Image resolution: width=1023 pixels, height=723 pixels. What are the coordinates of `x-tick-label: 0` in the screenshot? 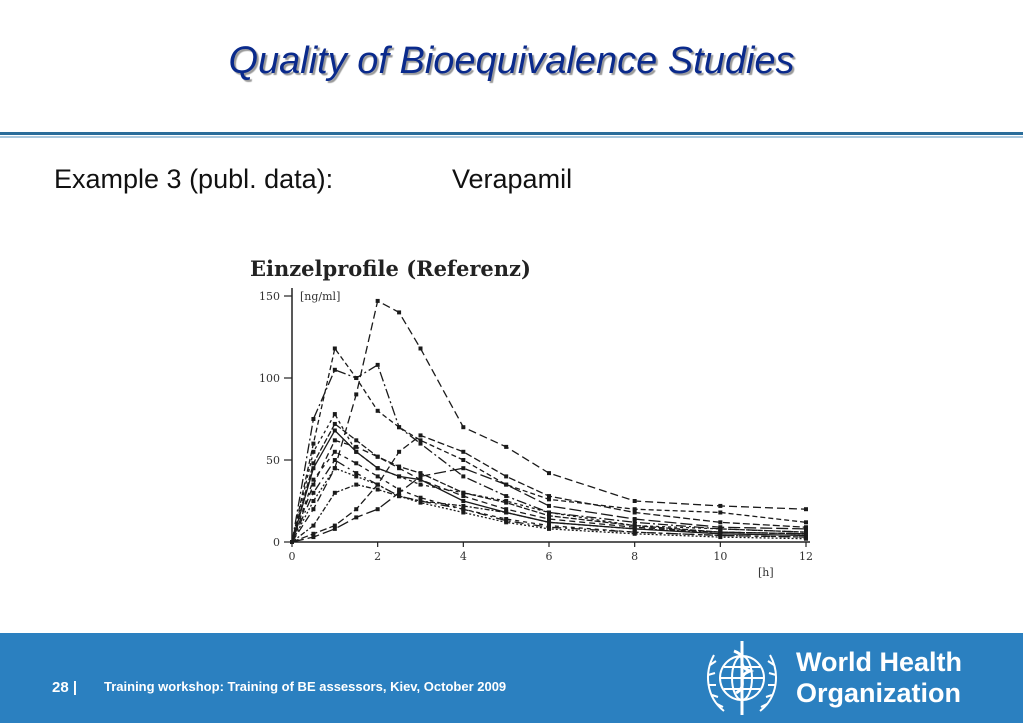 It's located at (292, 556).